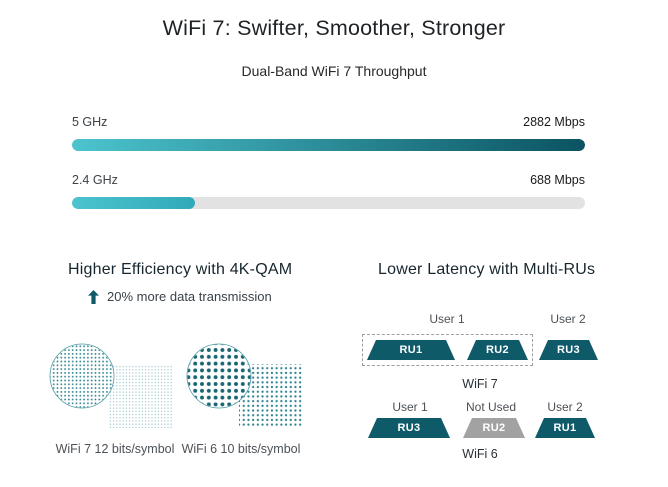 The height and width of the screenshot is (487, 668). What do you see at coordinates (494, 428) in the screenshot?
I see `wifi6-ru2-unused-block: RU2` at bounding box center [494, 428].